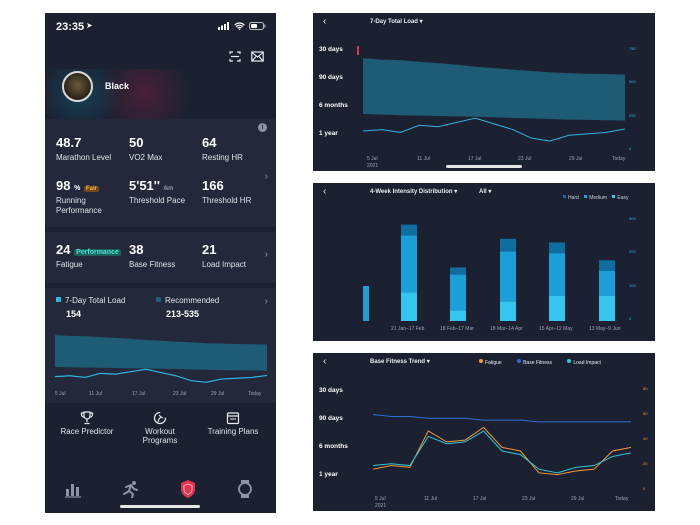 This screenshot has width=700, height=525. What do you see at coordinates (224, 264) in the screenshot?
I see `load-impact-label: Load Impact` at bounding box center [224, 264].